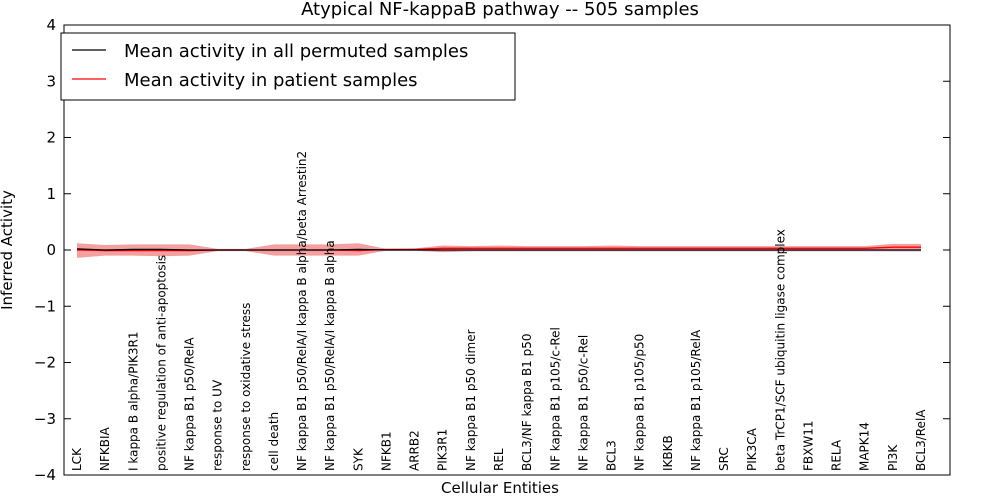 This screenshot has width=1000, height=500. I want to click on category-label: NF kappa B1 p105/p50, so click(640, 402).